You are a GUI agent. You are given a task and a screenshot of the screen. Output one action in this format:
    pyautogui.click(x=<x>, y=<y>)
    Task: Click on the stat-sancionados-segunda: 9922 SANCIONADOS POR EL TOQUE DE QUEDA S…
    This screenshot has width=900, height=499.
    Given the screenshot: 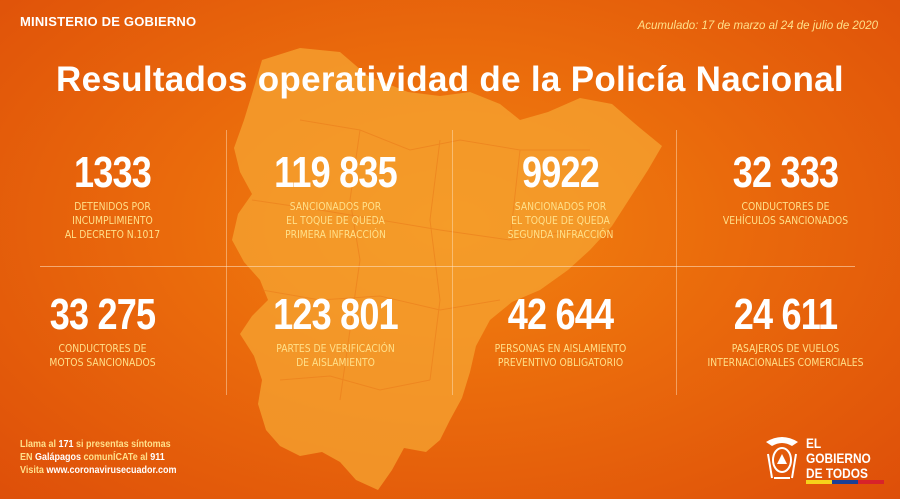 What is the action you would take?
    pyautogui.click(x=560, y=196)
    